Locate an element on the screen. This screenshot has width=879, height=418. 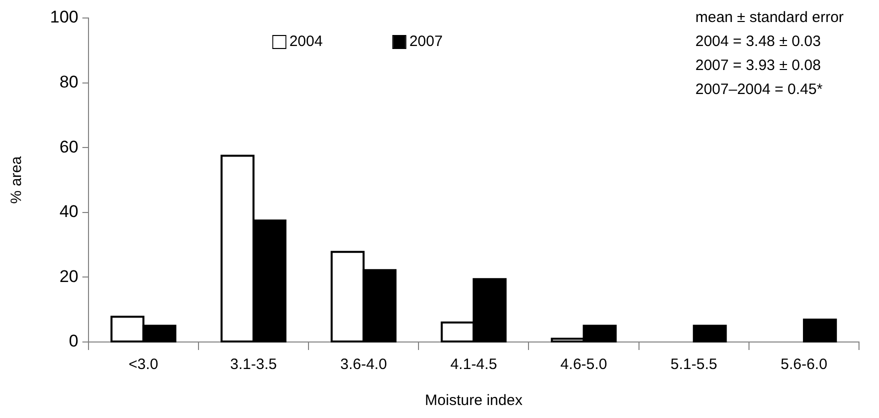
x-tick-label: 4.6-5.0 is located at coordinates (584, 365).